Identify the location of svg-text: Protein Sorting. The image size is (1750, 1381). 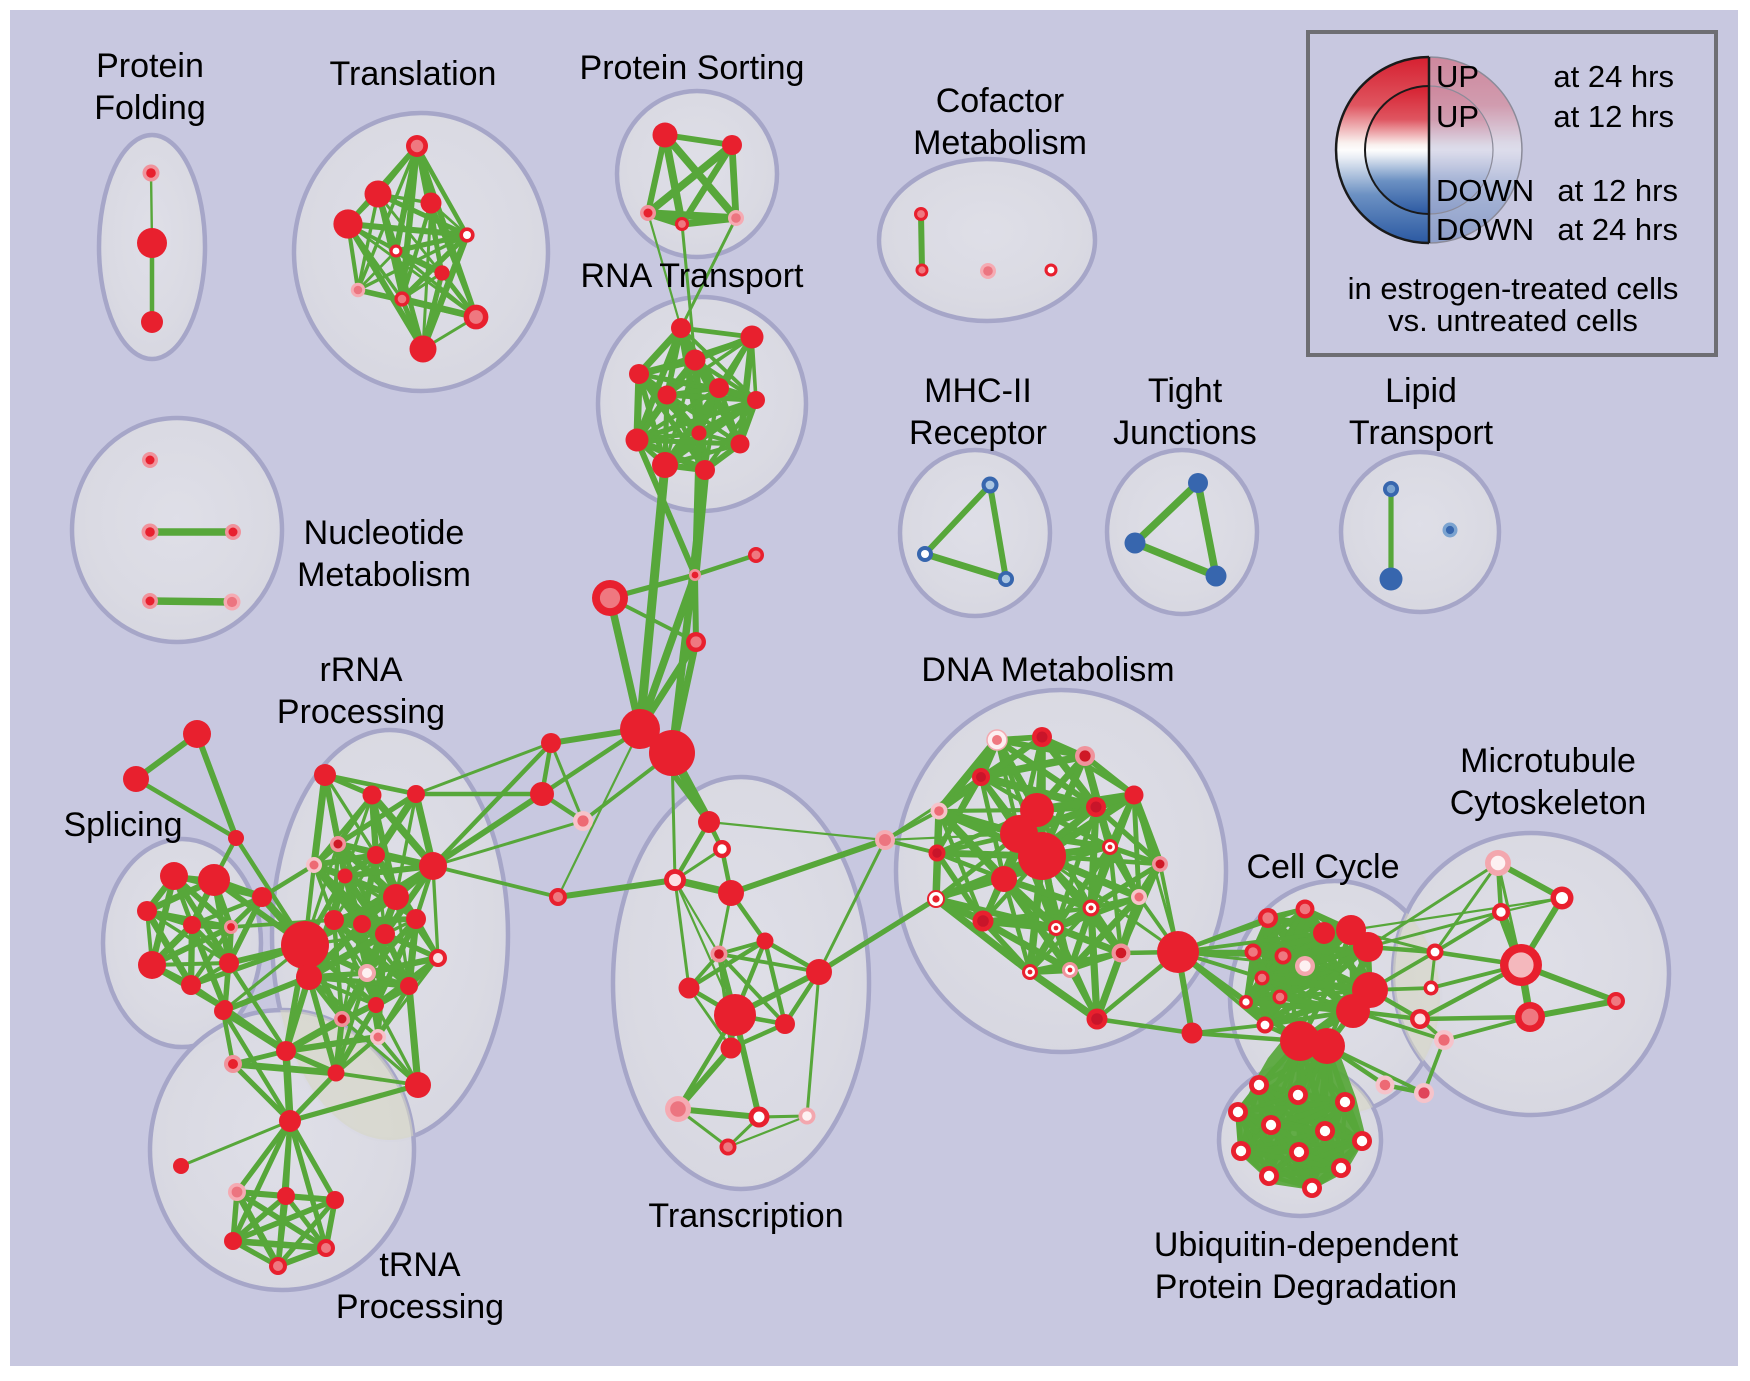
(692, 68).